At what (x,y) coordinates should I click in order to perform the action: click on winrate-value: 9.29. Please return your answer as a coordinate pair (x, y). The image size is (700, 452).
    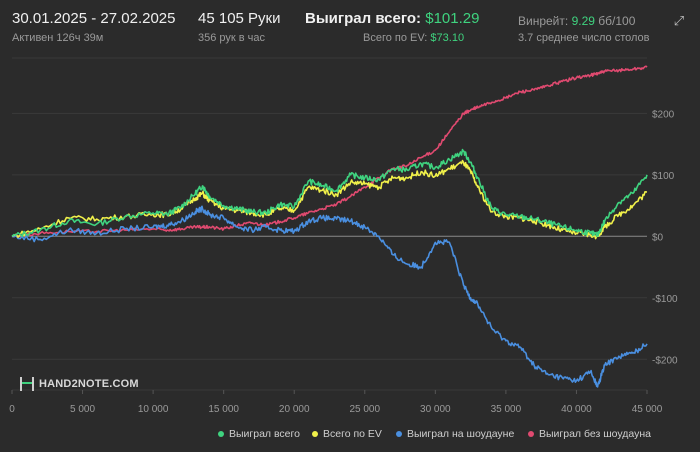
    Looking at the image, I should click on (583, 21).